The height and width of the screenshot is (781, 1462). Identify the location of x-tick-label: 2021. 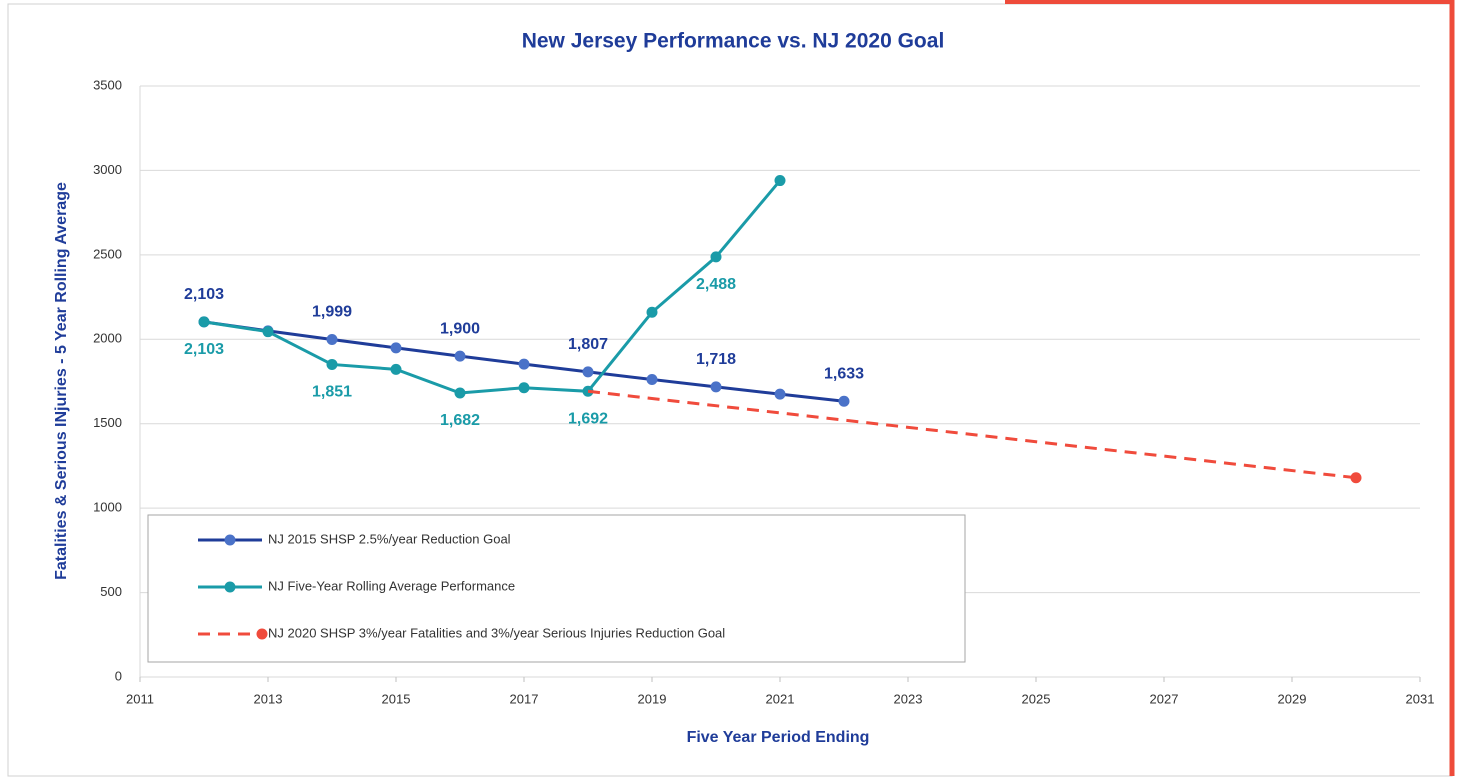
(780, 698).